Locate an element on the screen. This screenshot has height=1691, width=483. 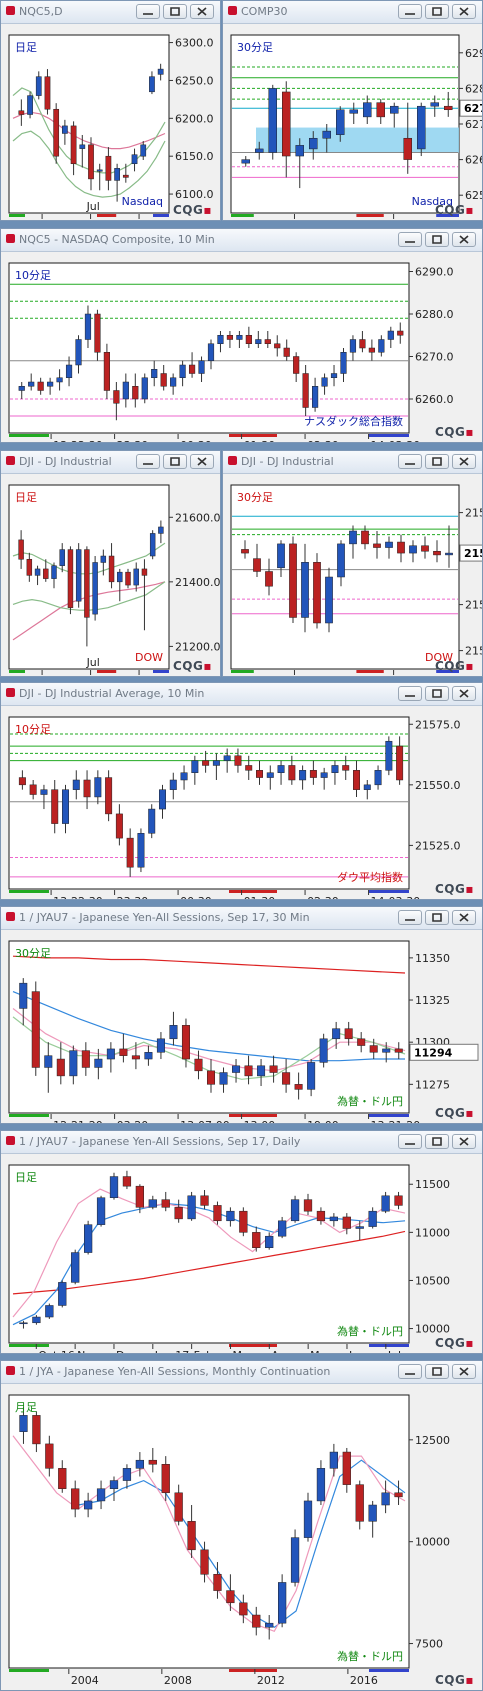
window-titlebar: DJI - DJ Industrial Average, 10 Min is located at coordinates (241, 694).